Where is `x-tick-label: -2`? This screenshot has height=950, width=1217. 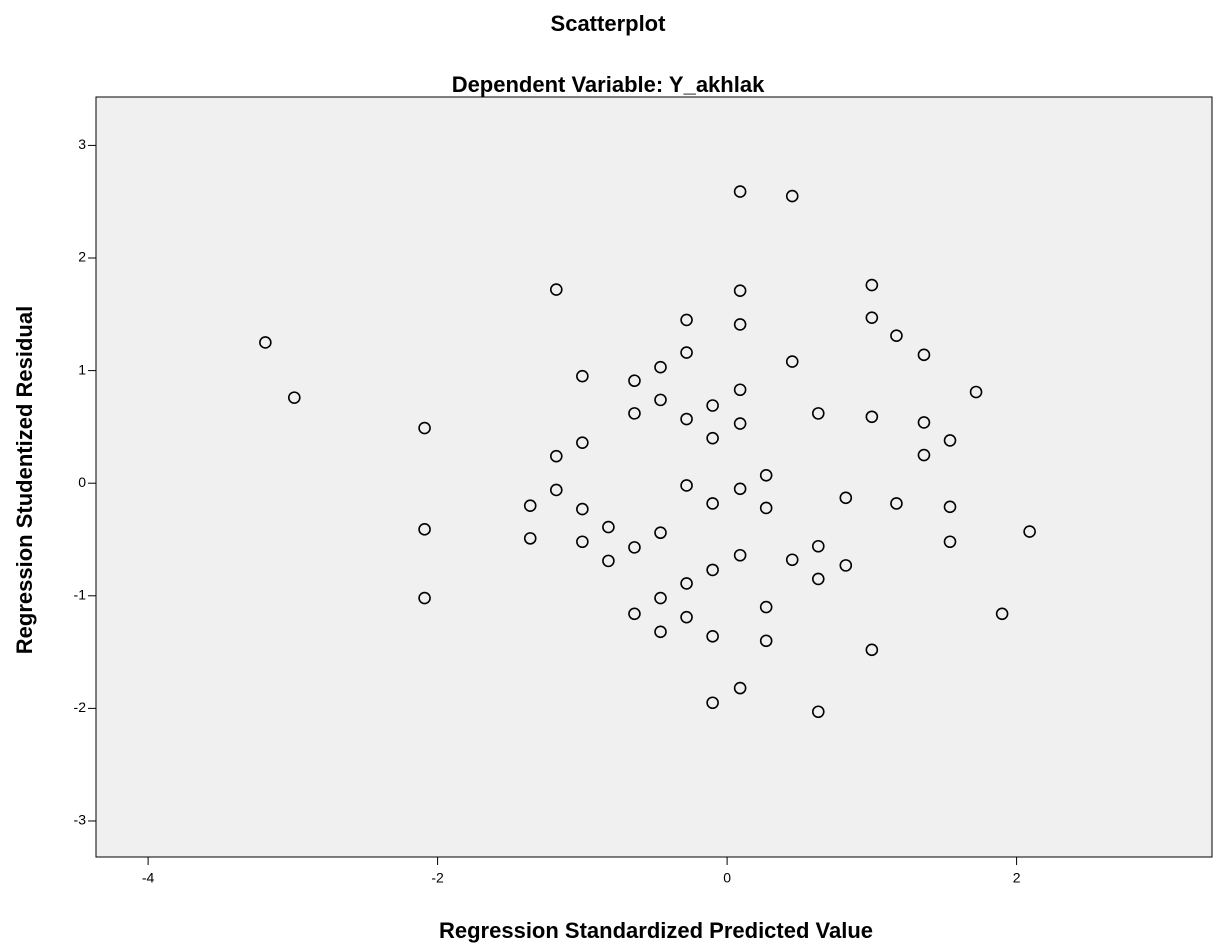
x-tick-label: -2 is located at coordinates (437, 878).